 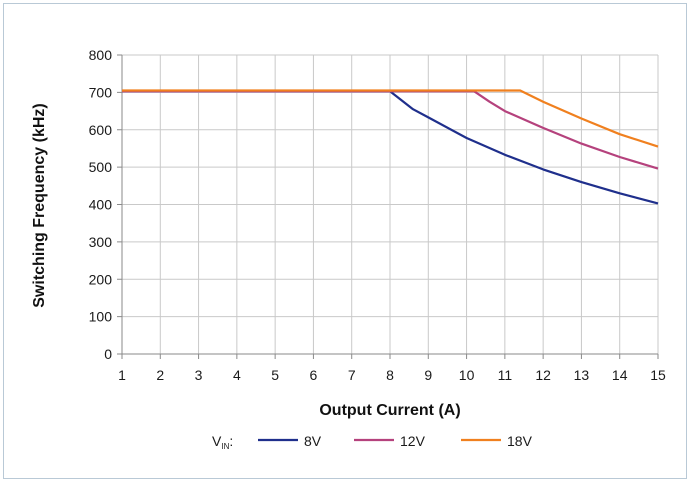 What do you see at coordinates (101, 279) in the screenshot?
I see `y-tick-label: 200` at bounding box center [101, 279].